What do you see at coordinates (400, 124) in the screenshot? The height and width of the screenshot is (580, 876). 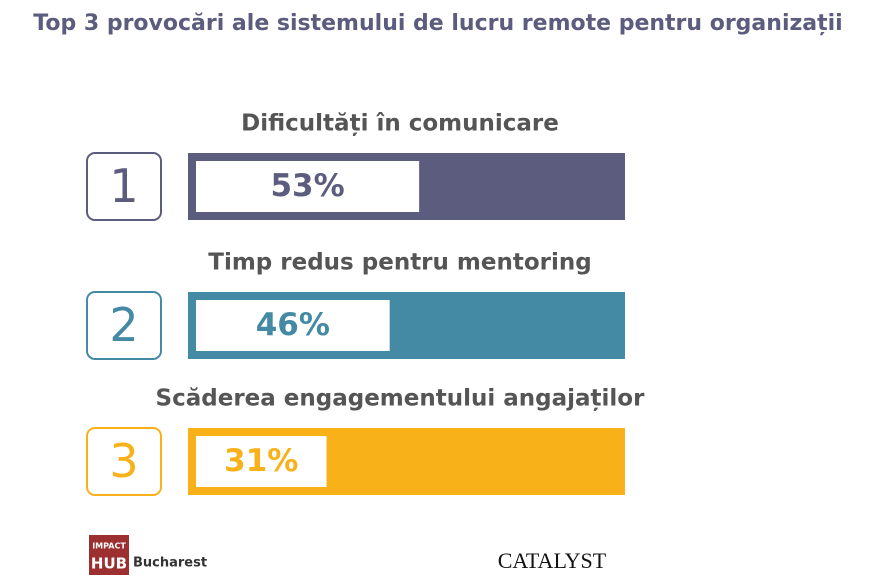 I see `category-label: Dificultăți în comunicare` at bounding box center [400, 124].